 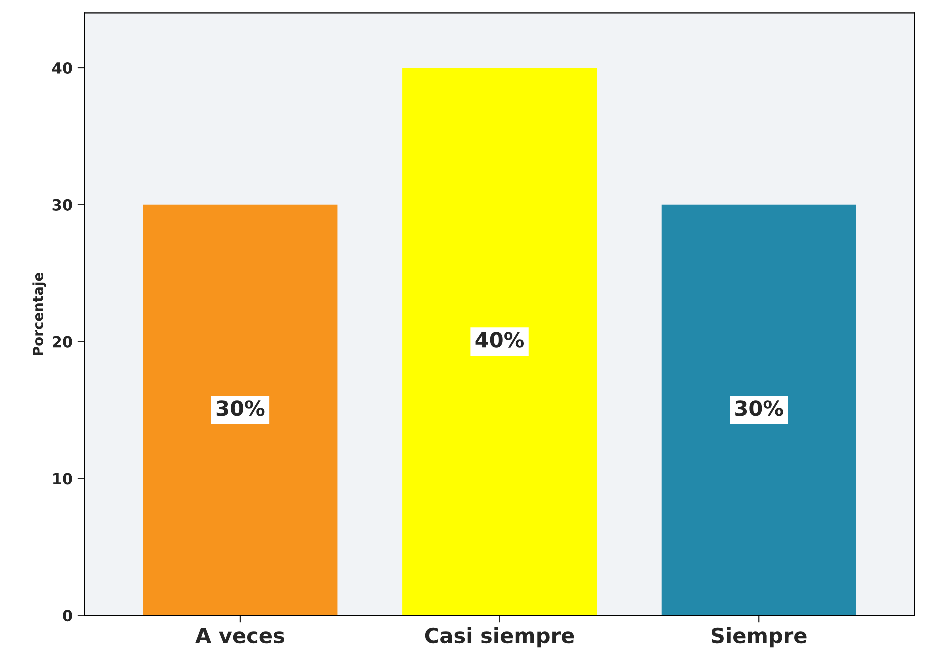 What do you see at coordinates (62, 342) in the screenshot?
I see `y-tick-label: 20` at bounding box center [62, 342].